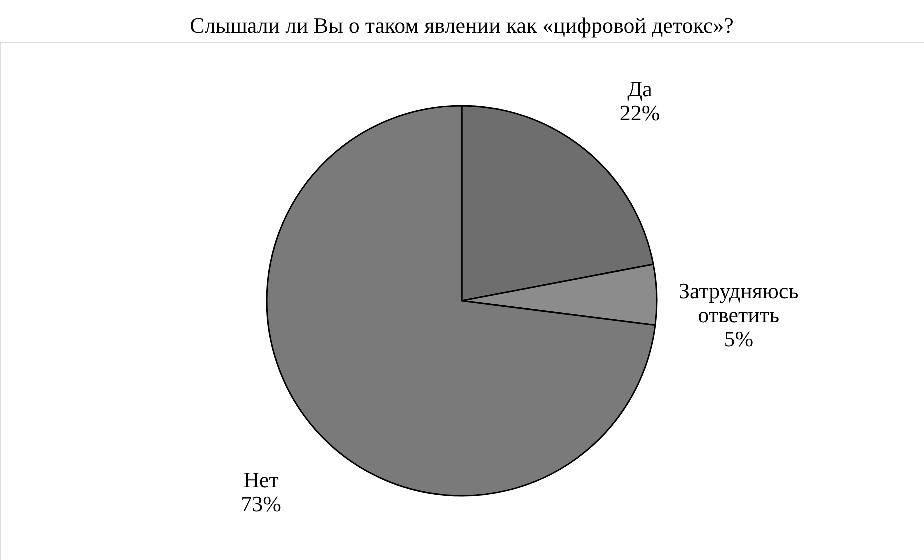 Image resolution: width=924 pixels, height=560 pixels. Describe the element at coordinates (640, 89) in the screenshot. I see `slice-label: Да` at that location.